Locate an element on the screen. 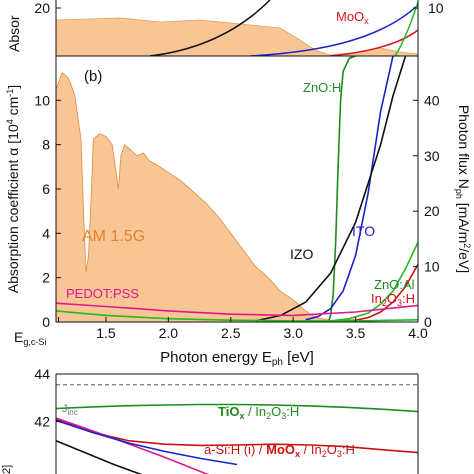  x-tick-label: 2.0 is located at coordinates (169, 333).